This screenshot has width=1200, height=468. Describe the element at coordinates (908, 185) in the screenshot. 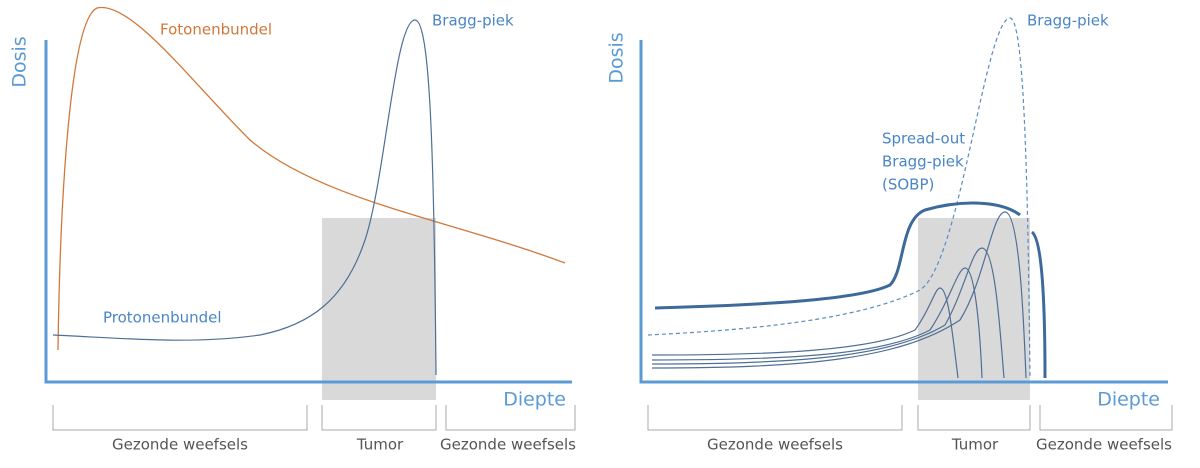

I see `annotation: (SOBP)` at that location.